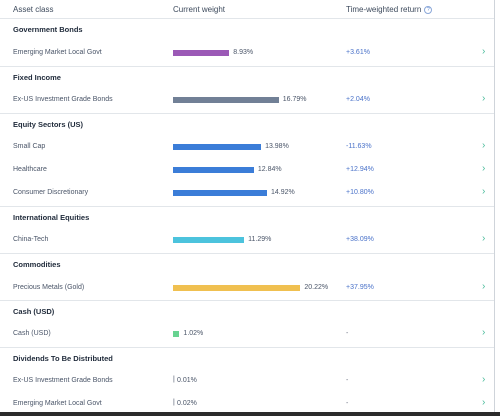 The height and width of the screenshot is (416, 500). Describe the element at coordinates (260, 239) in the screenshot. I see `weight-percent: 11.29%` at that location.